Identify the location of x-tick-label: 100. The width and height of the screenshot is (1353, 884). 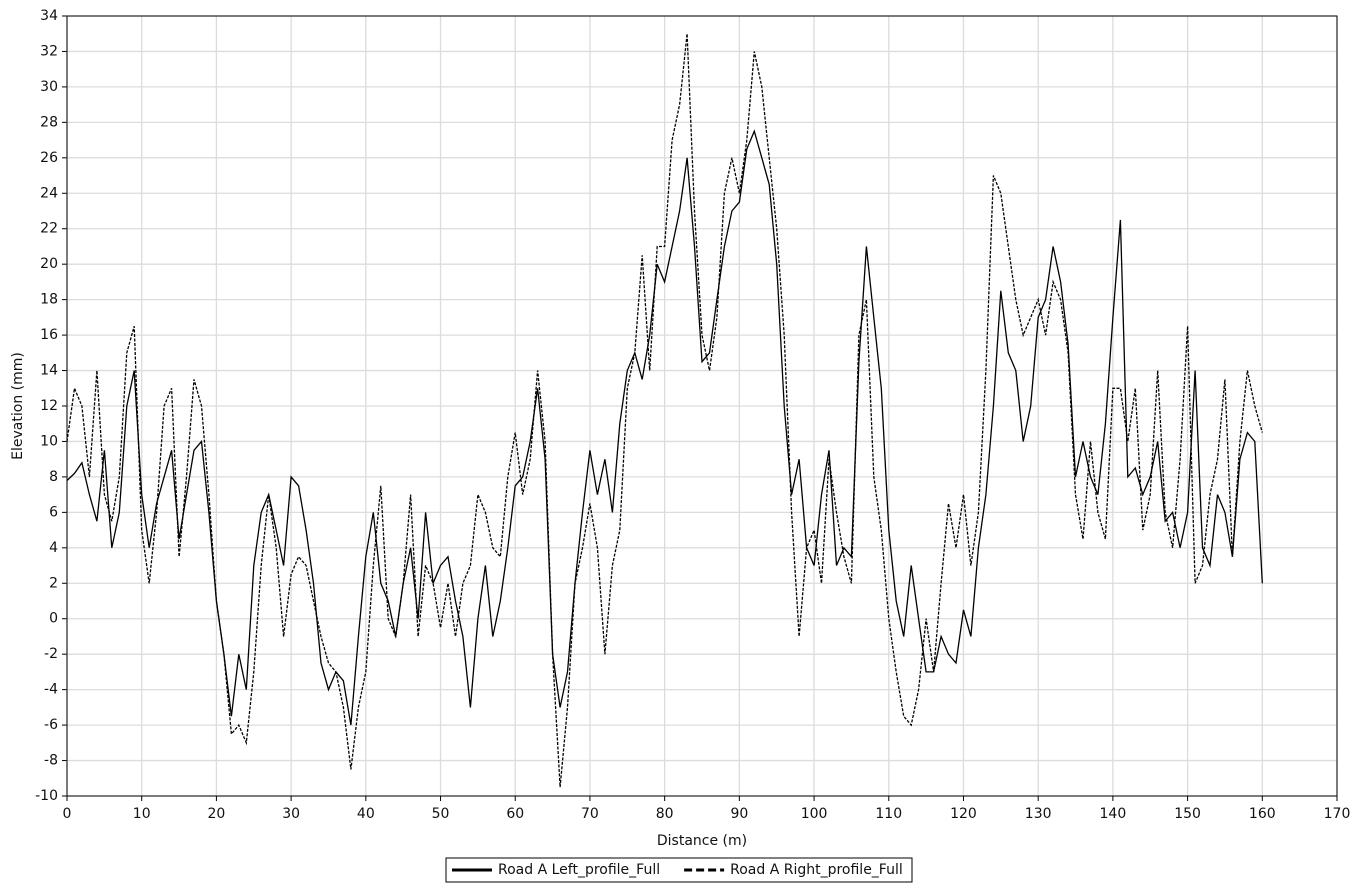
(814, 814).